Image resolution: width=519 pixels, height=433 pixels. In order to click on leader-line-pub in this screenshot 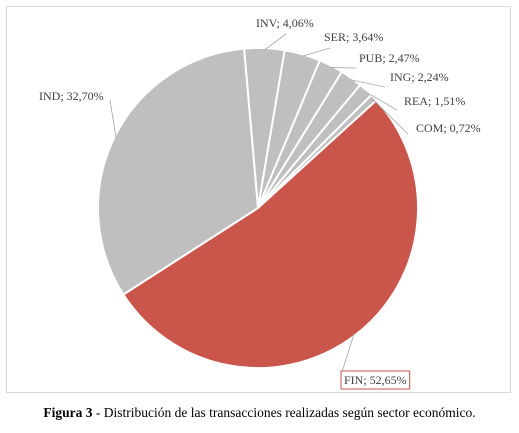, I will do `click(343, 68)`.